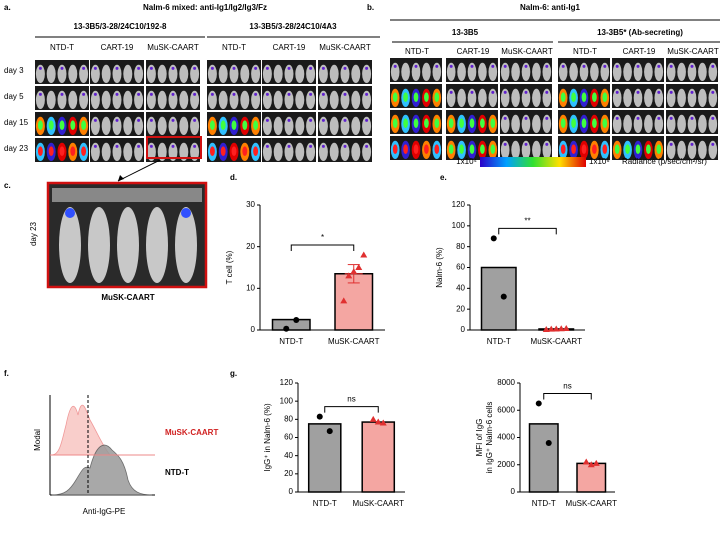 The height and width of the screenshot is (534, 721). What do you see at coordinates (466, 161) in the screenshot?
I see `scale-min: 1x10⁴` at bounding box center [466, 161].